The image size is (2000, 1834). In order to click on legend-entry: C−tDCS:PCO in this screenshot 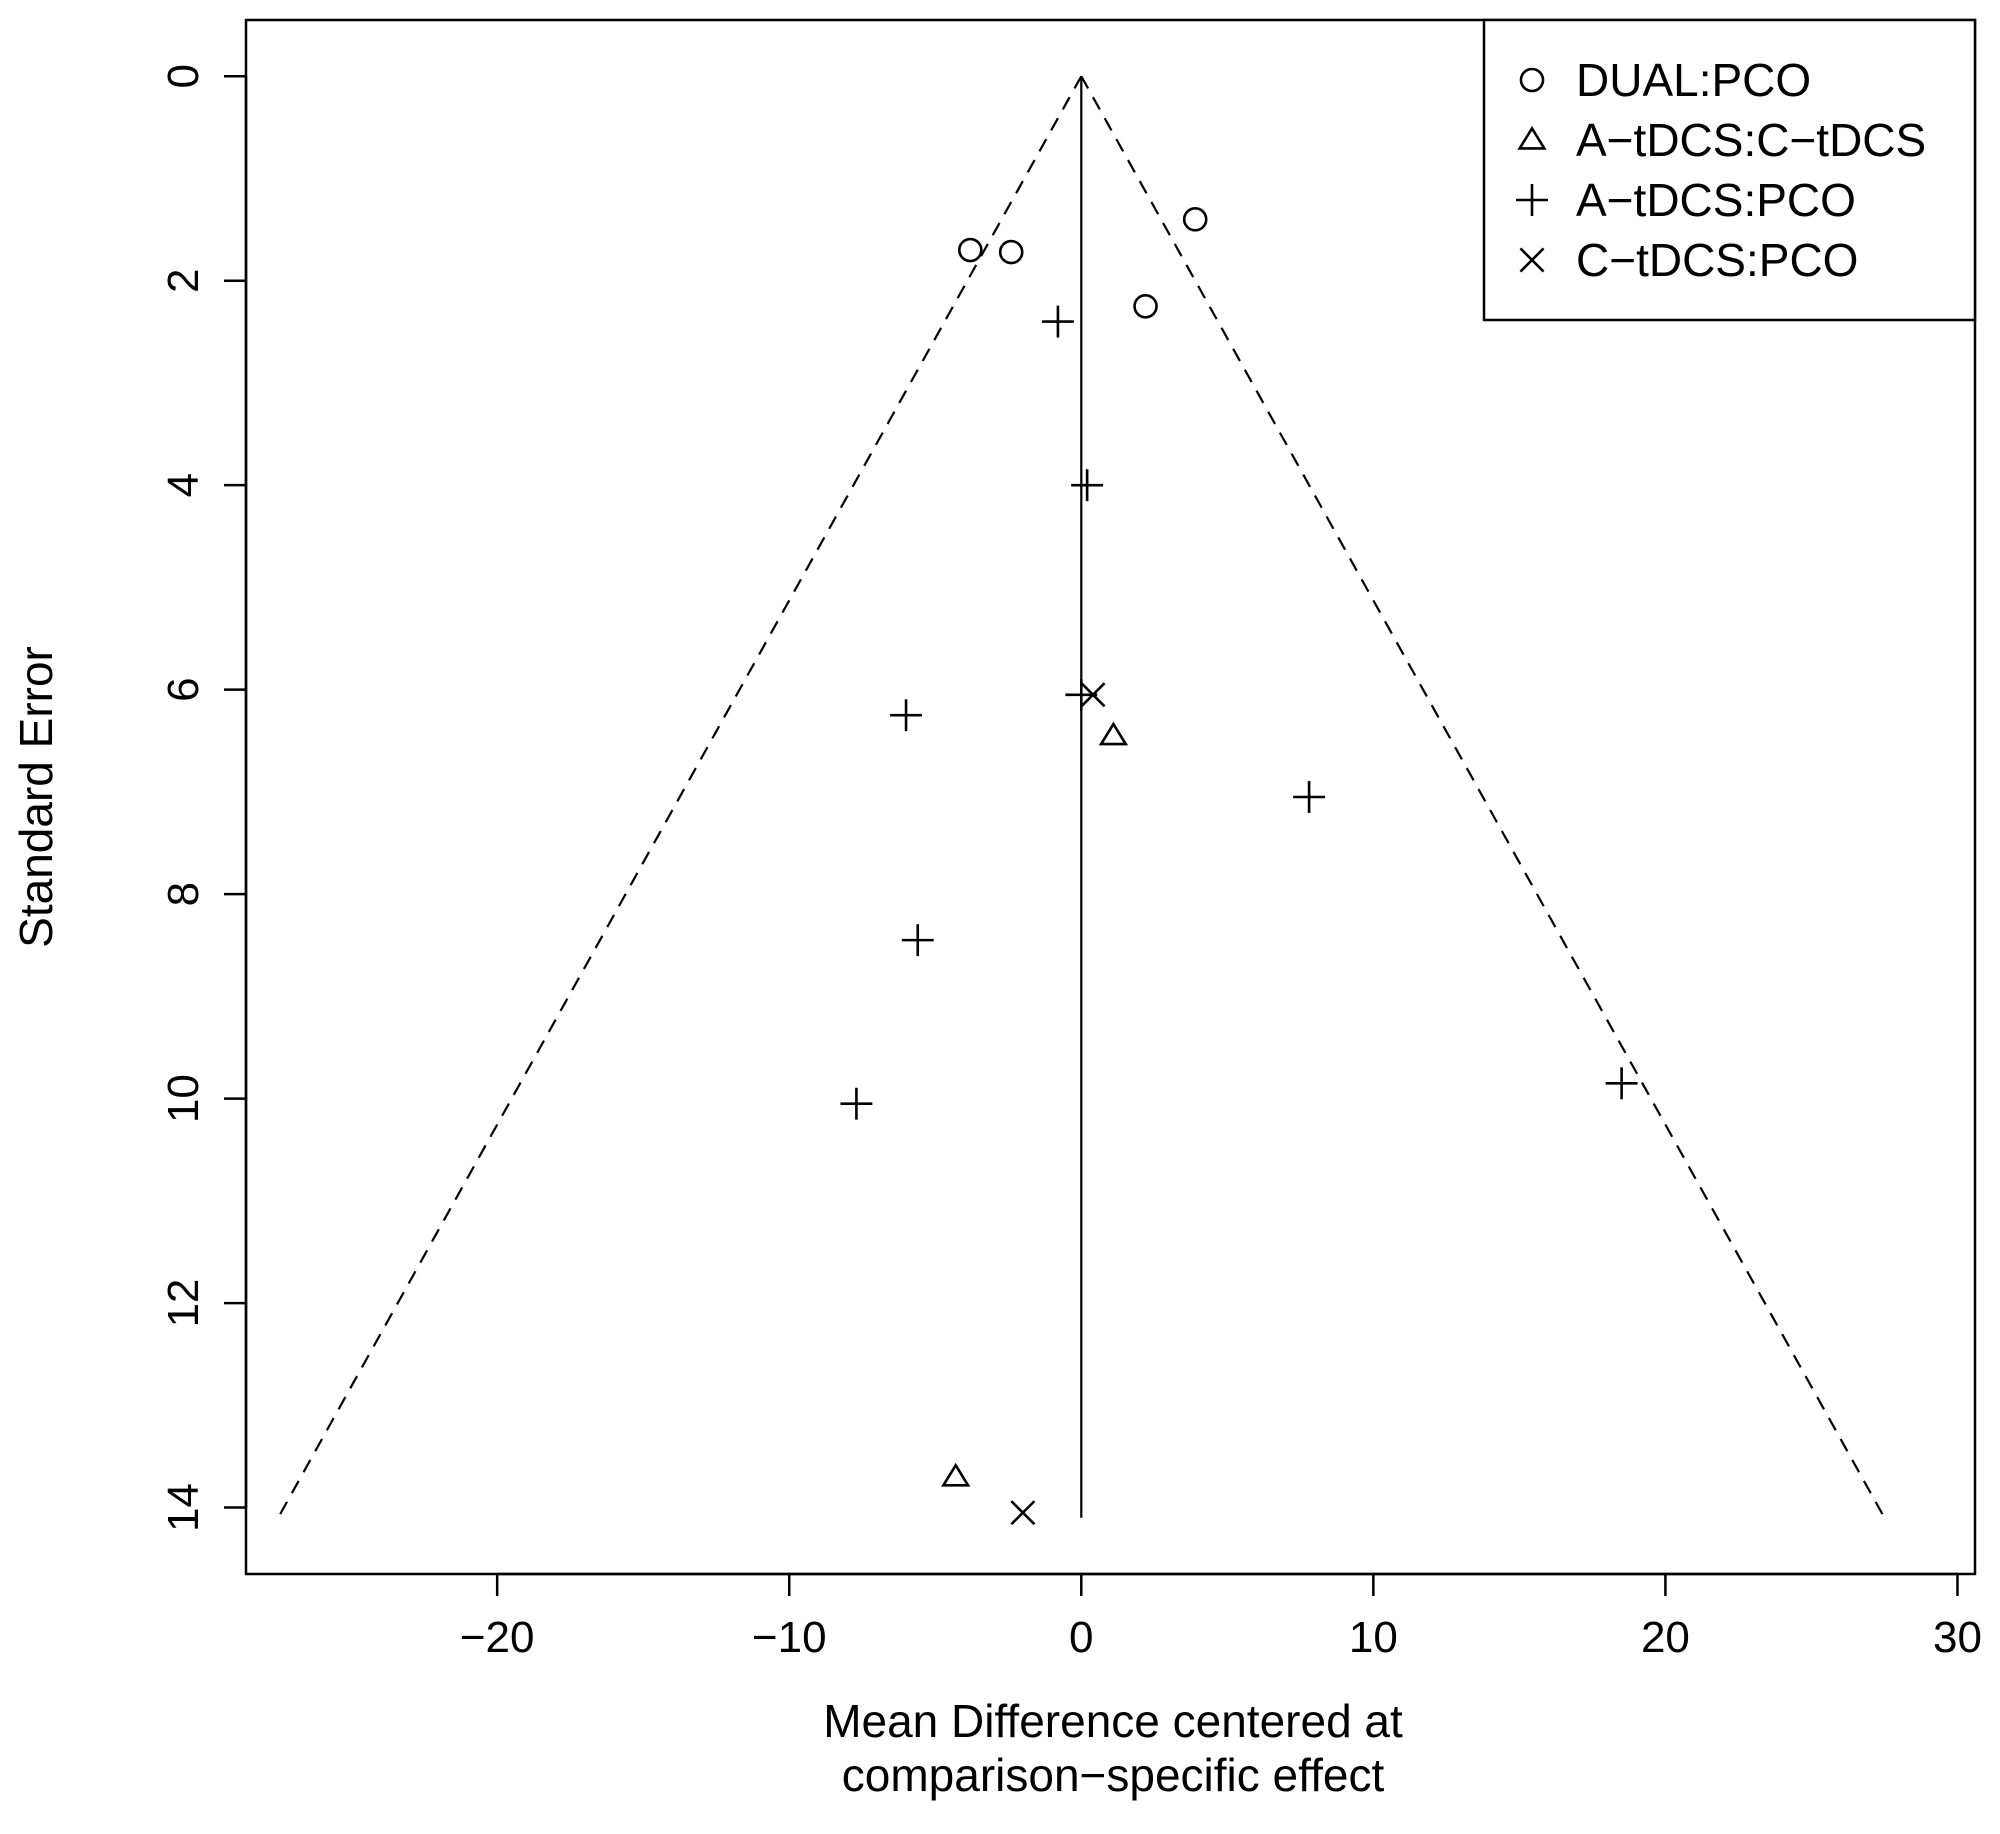, I will do `click(1688, 260)`.